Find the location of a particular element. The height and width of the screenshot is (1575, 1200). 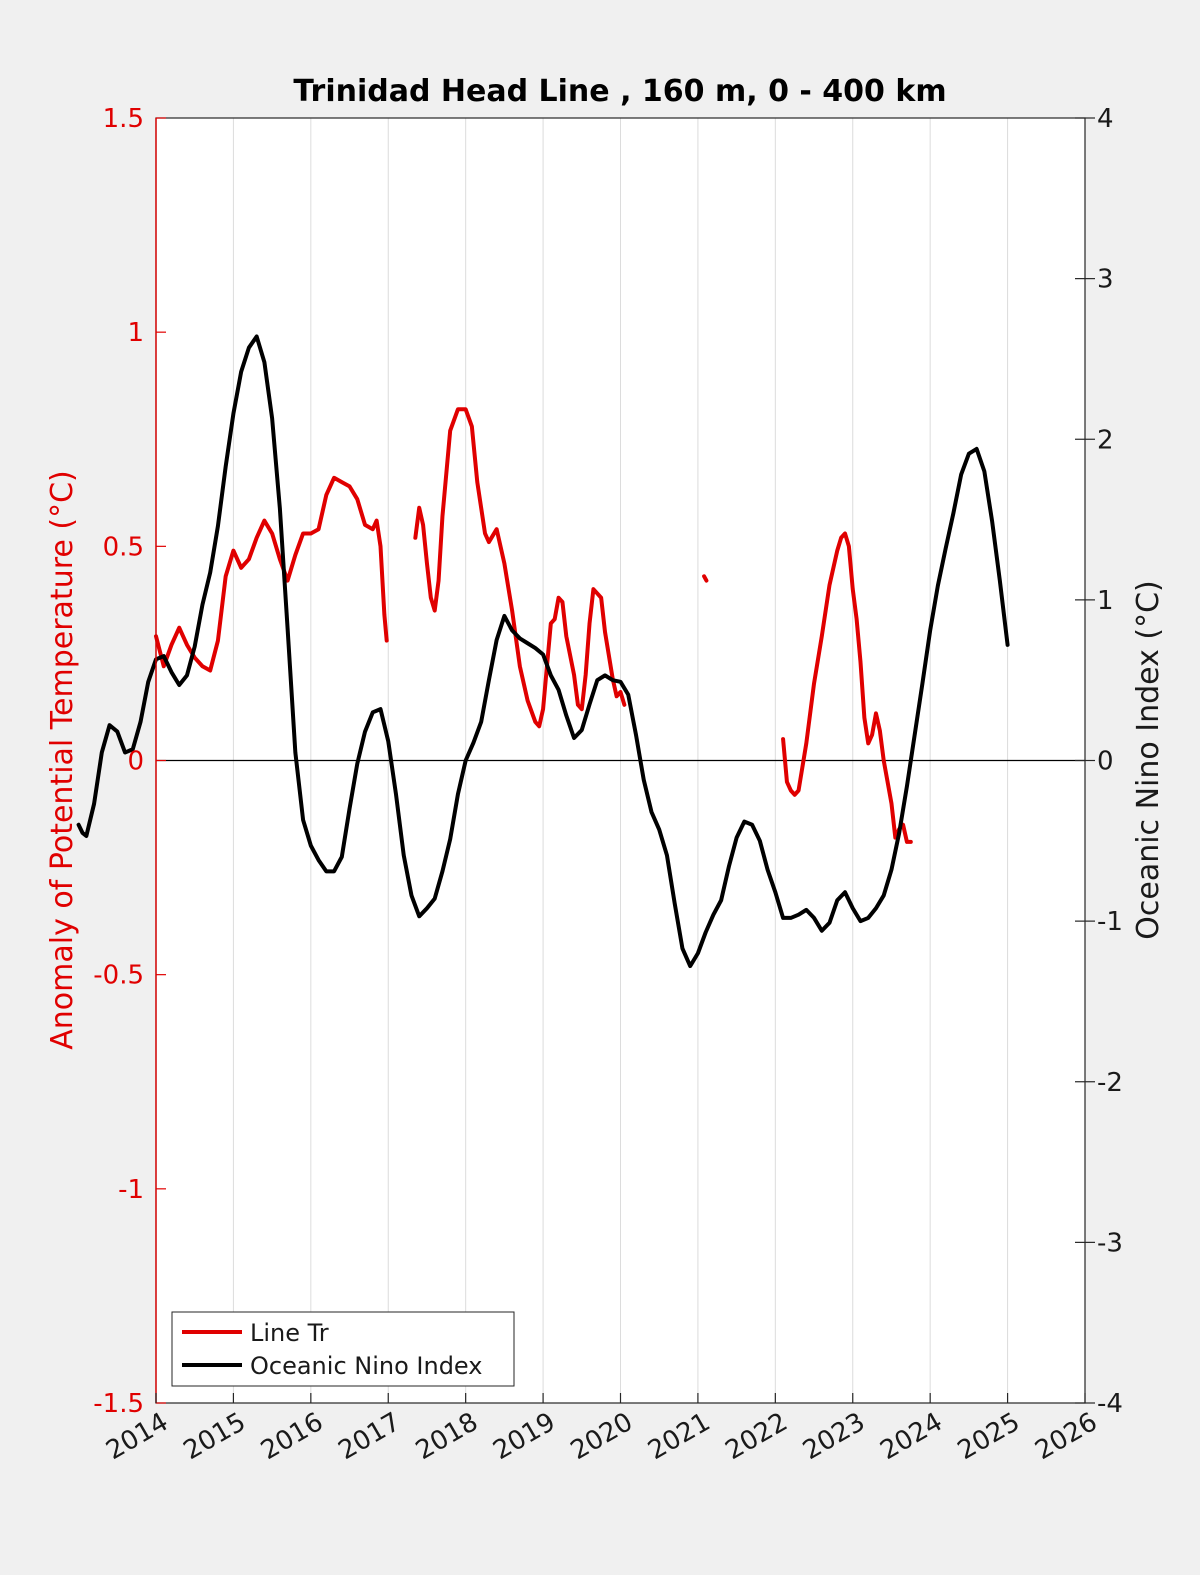

left-axis: -1.5 -1 -0.5 0 0.5 1 1.5 is located at coordinates (129, 761).